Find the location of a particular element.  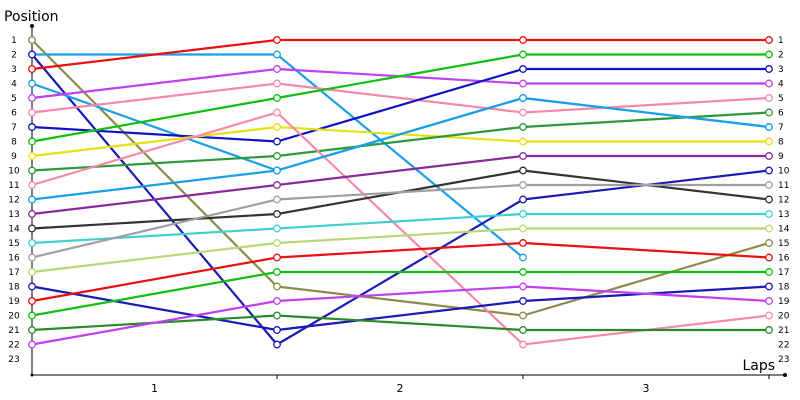

right-tick-label: 23 is located at coordinates (783, 360).